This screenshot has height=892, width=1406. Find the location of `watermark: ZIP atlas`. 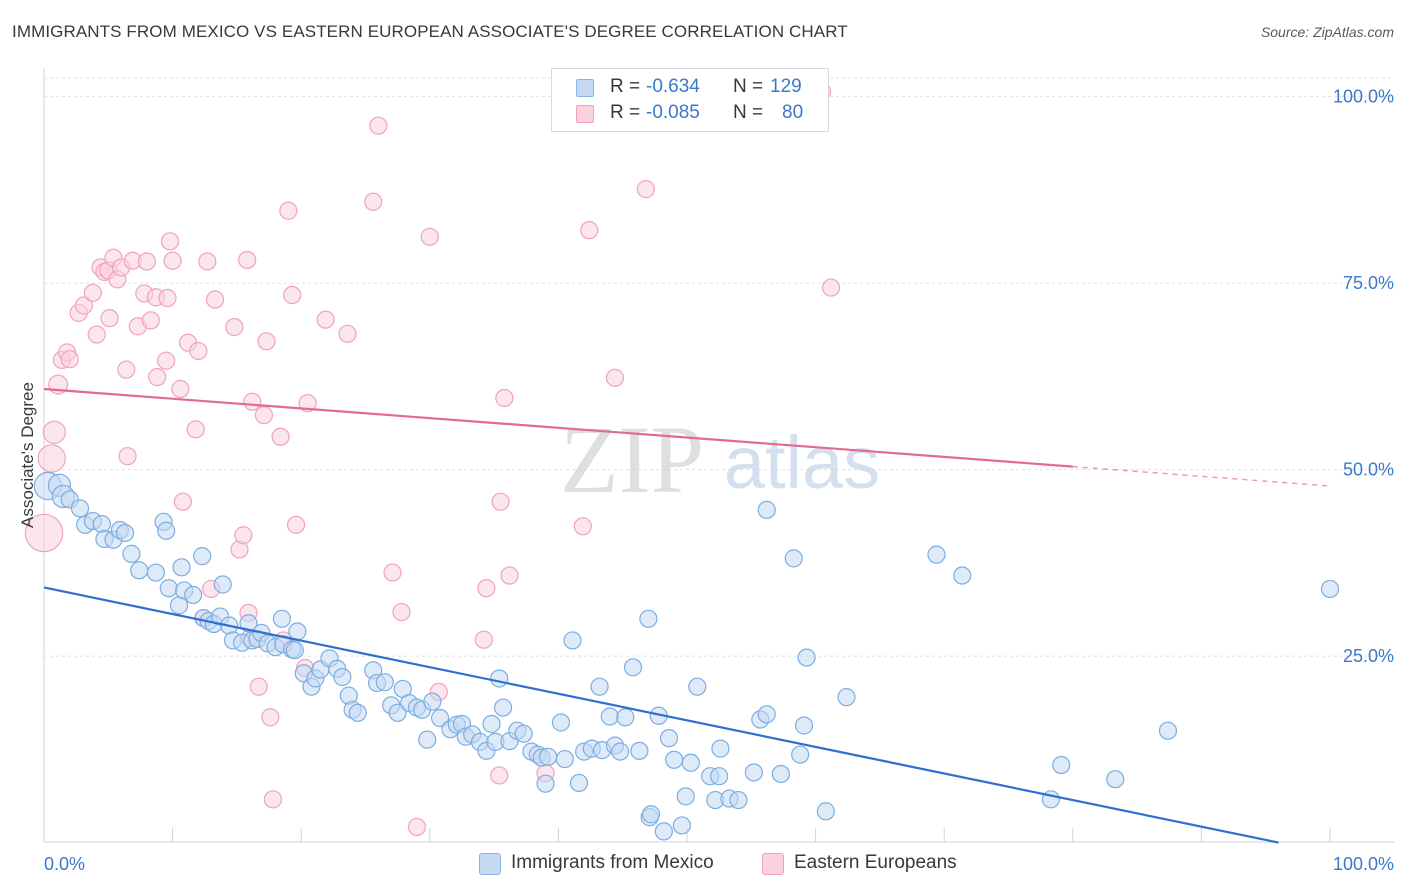

watermark: ZIP atlas is located at coordinates (720, 459).